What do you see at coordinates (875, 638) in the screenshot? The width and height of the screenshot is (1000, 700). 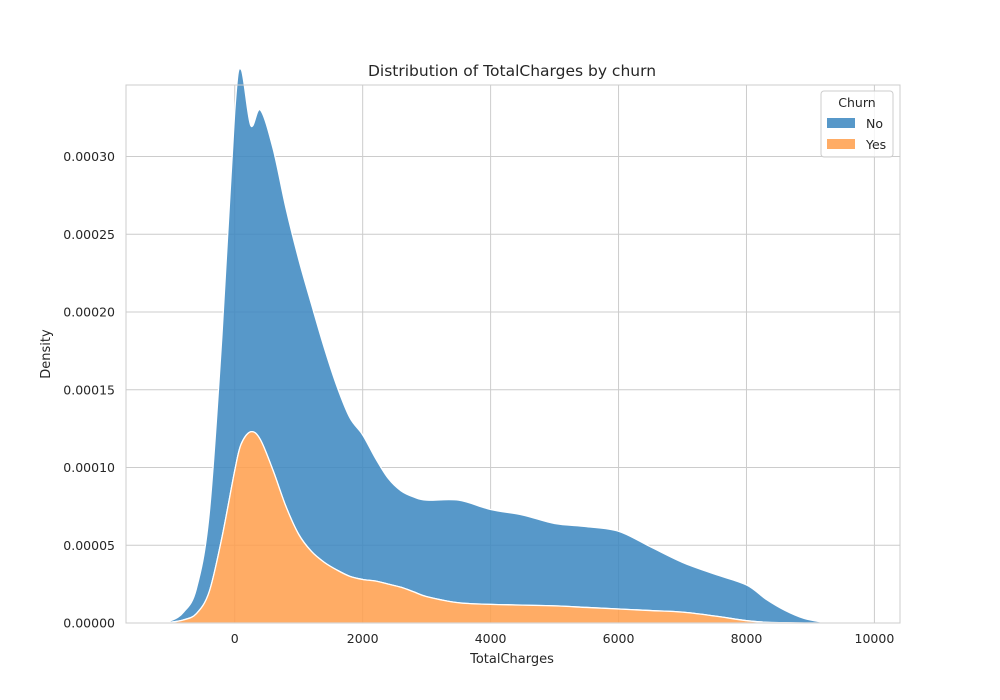 I see `x-tick-label: 10000` at bounding box center [875, 638].